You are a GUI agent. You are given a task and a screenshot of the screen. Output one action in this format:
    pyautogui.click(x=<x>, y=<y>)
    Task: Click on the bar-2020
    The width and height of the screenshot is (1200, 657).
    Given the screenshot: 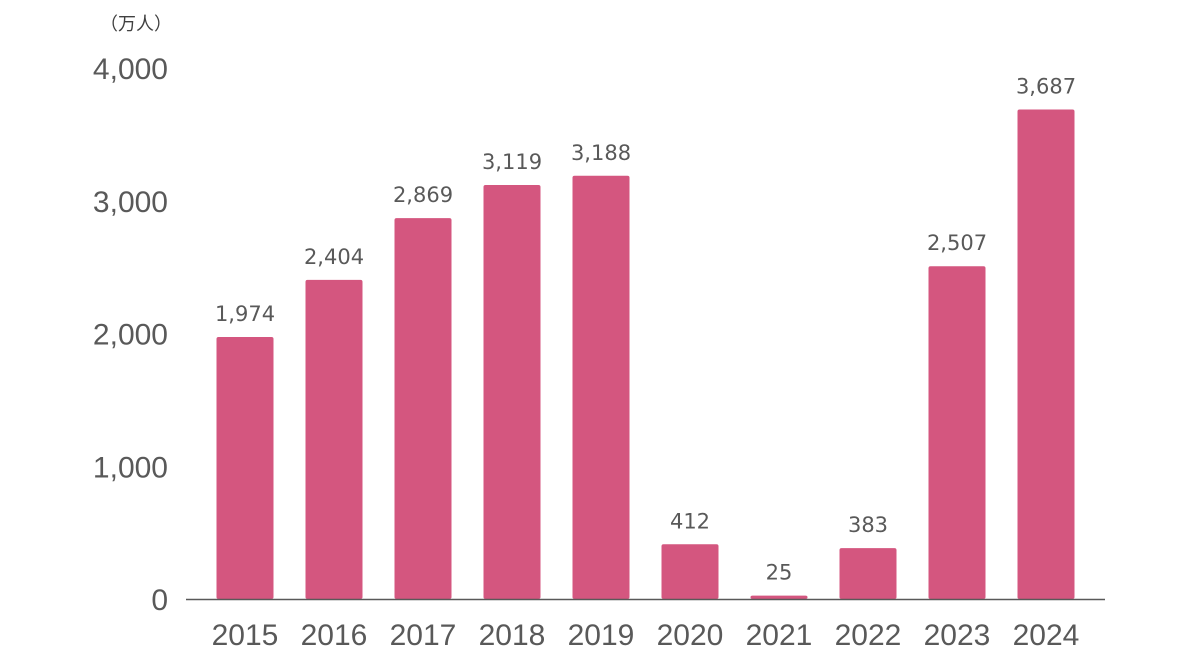 What is the action you would take?
    pyautogui.click(x=690, y=571)
    